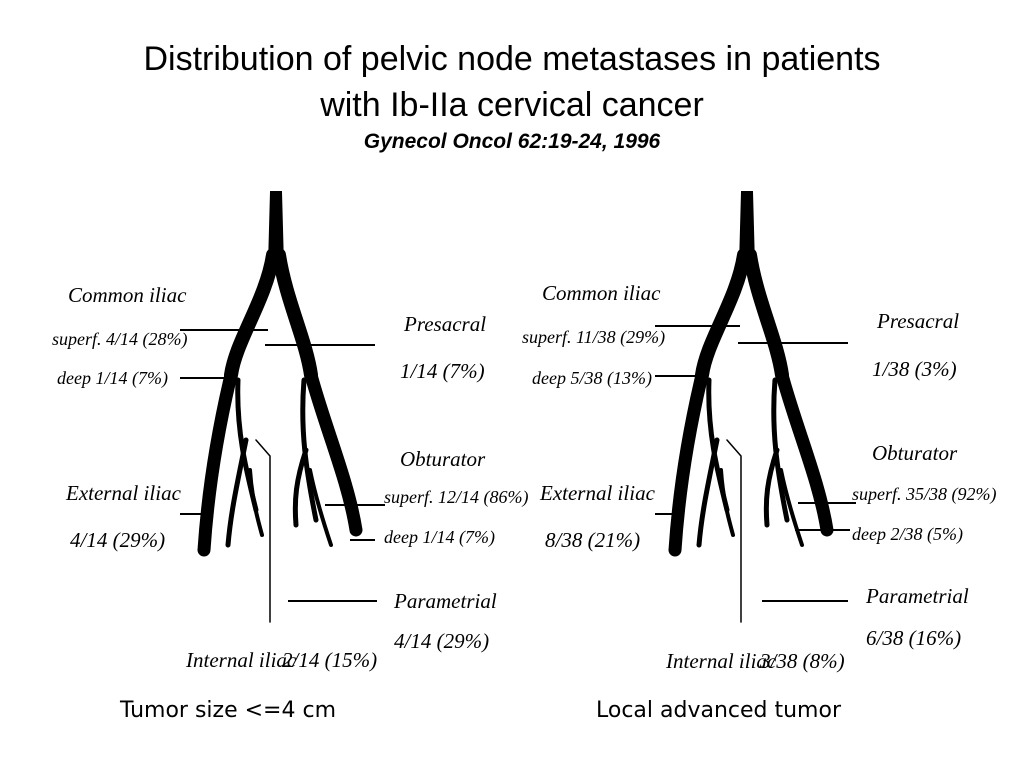 The image size is (1024, 768). I want to click on left-presacral-value: 1/14 (7%), so click(442, 371).